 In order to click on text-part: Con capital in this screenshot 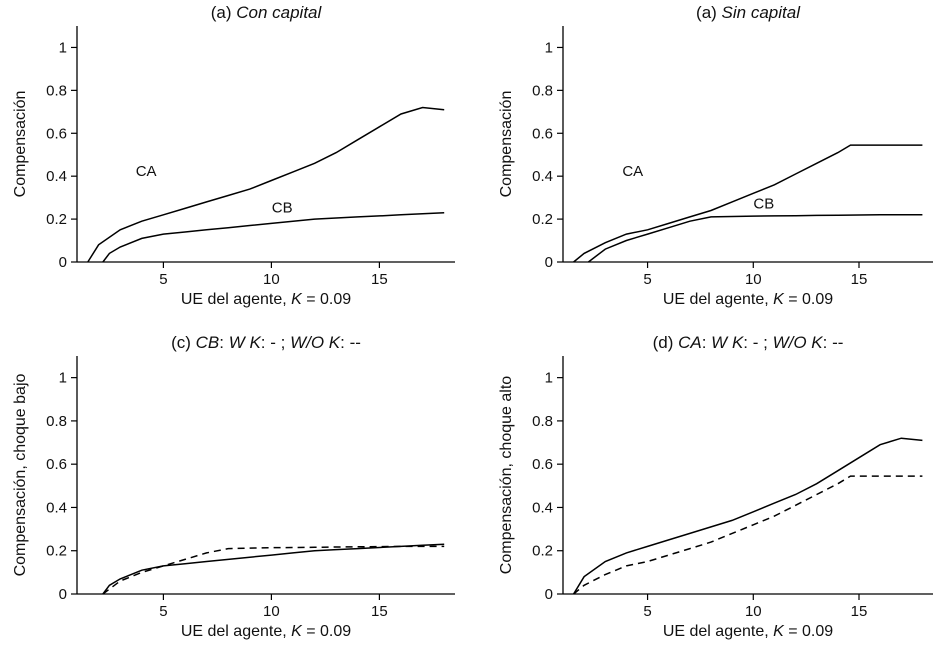, I will do `click(279, 12)`.